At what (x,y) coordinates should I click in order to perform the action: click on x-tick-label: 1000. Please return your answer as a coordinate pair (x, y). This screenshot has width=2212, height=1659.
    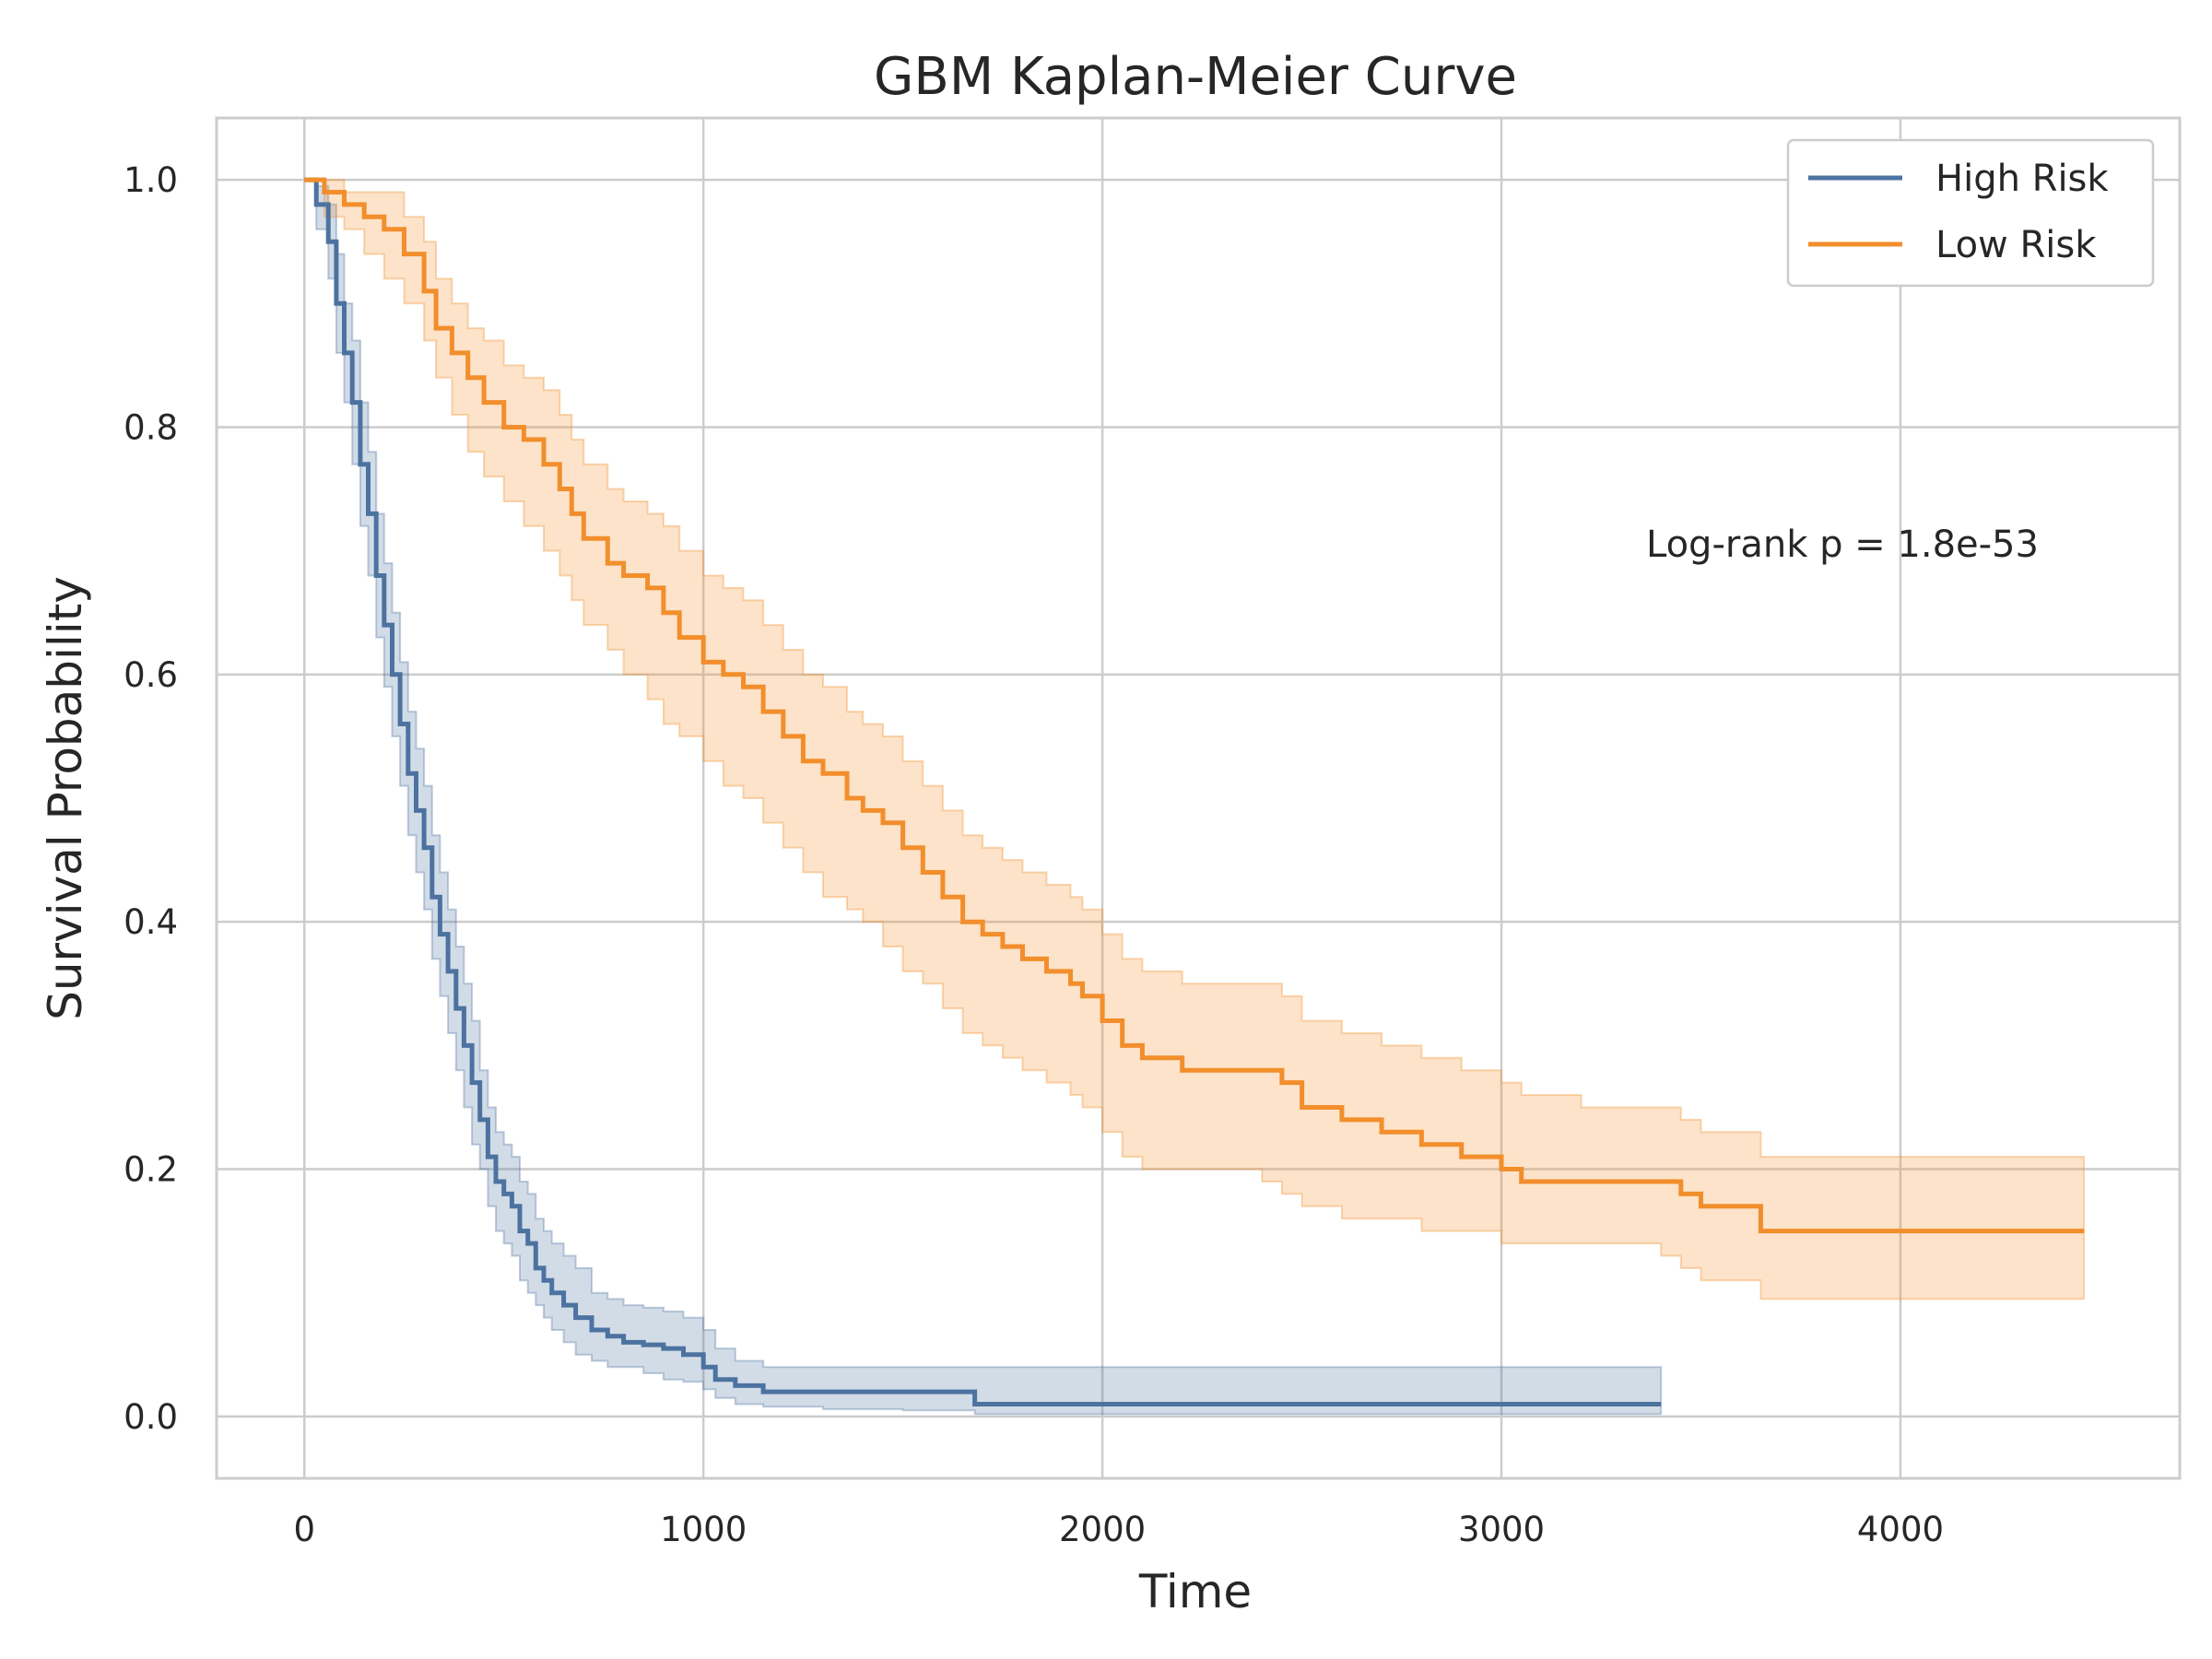
    Looking at the image, I should click on (703, 1529).